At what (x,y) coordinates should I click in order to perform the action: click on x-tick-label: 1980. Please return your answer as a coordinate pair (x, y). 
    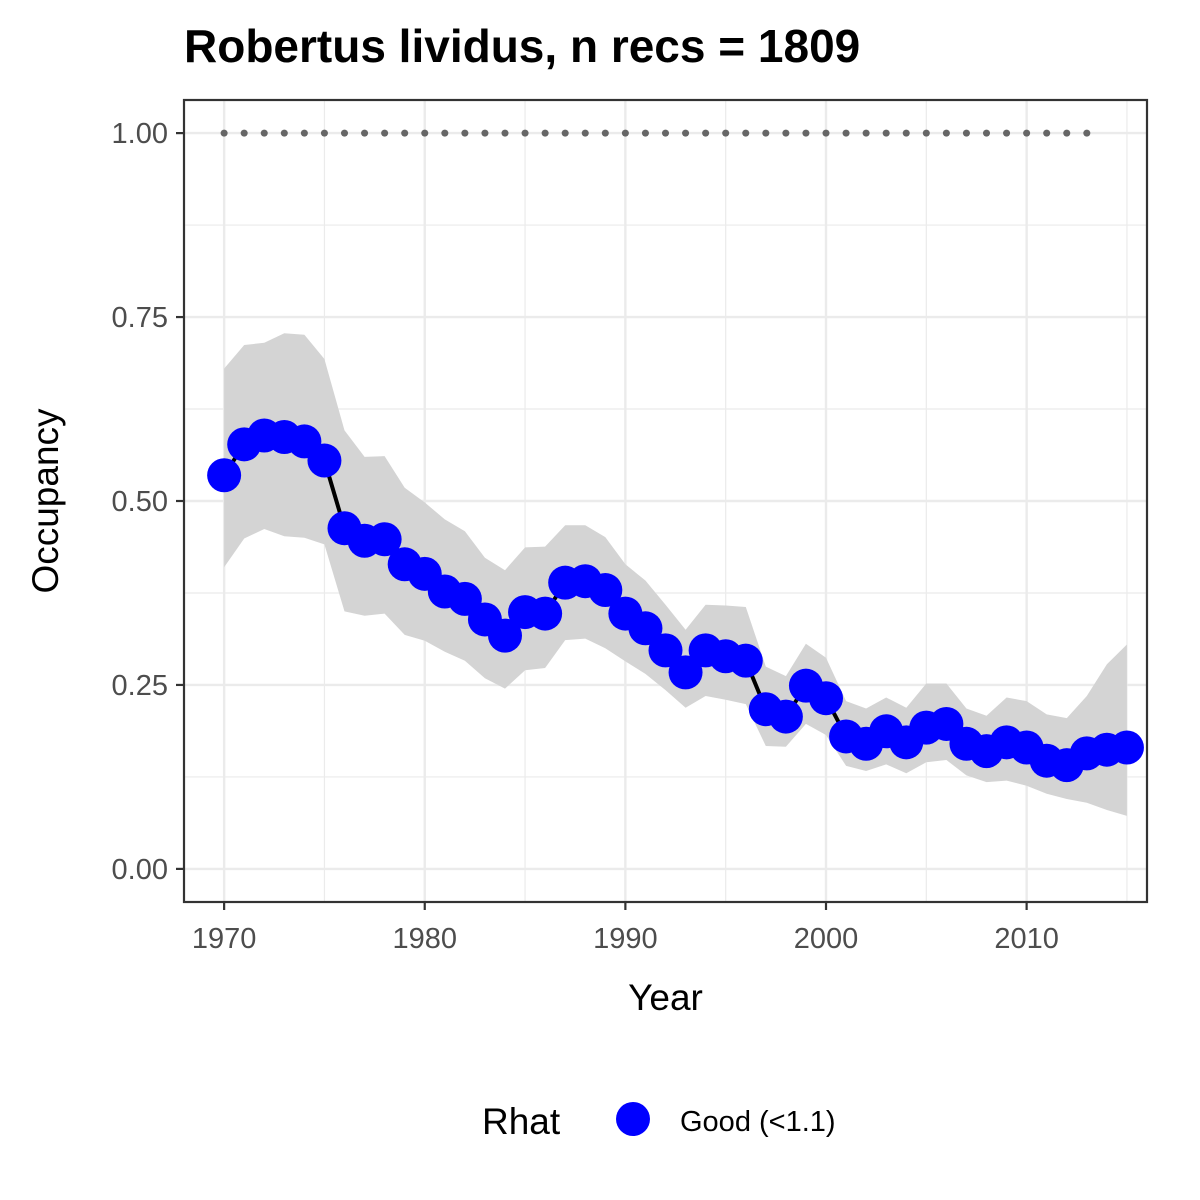
    Looking at the image, I should click on (424, 939).